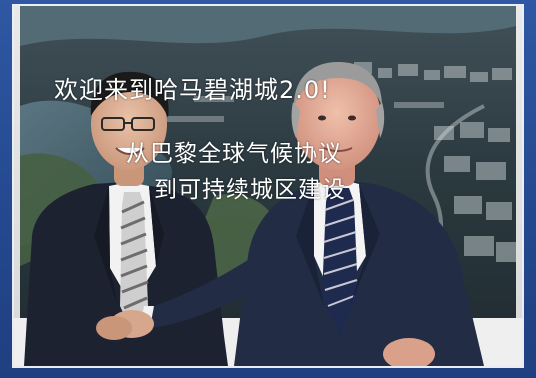 This screenshot has height=378, width=536. Describe the element at coordinates (192, 90) in the screenshot. I see `screen-text-line-1: 欢迎来到哈马碧湖城2.0!` at that location.